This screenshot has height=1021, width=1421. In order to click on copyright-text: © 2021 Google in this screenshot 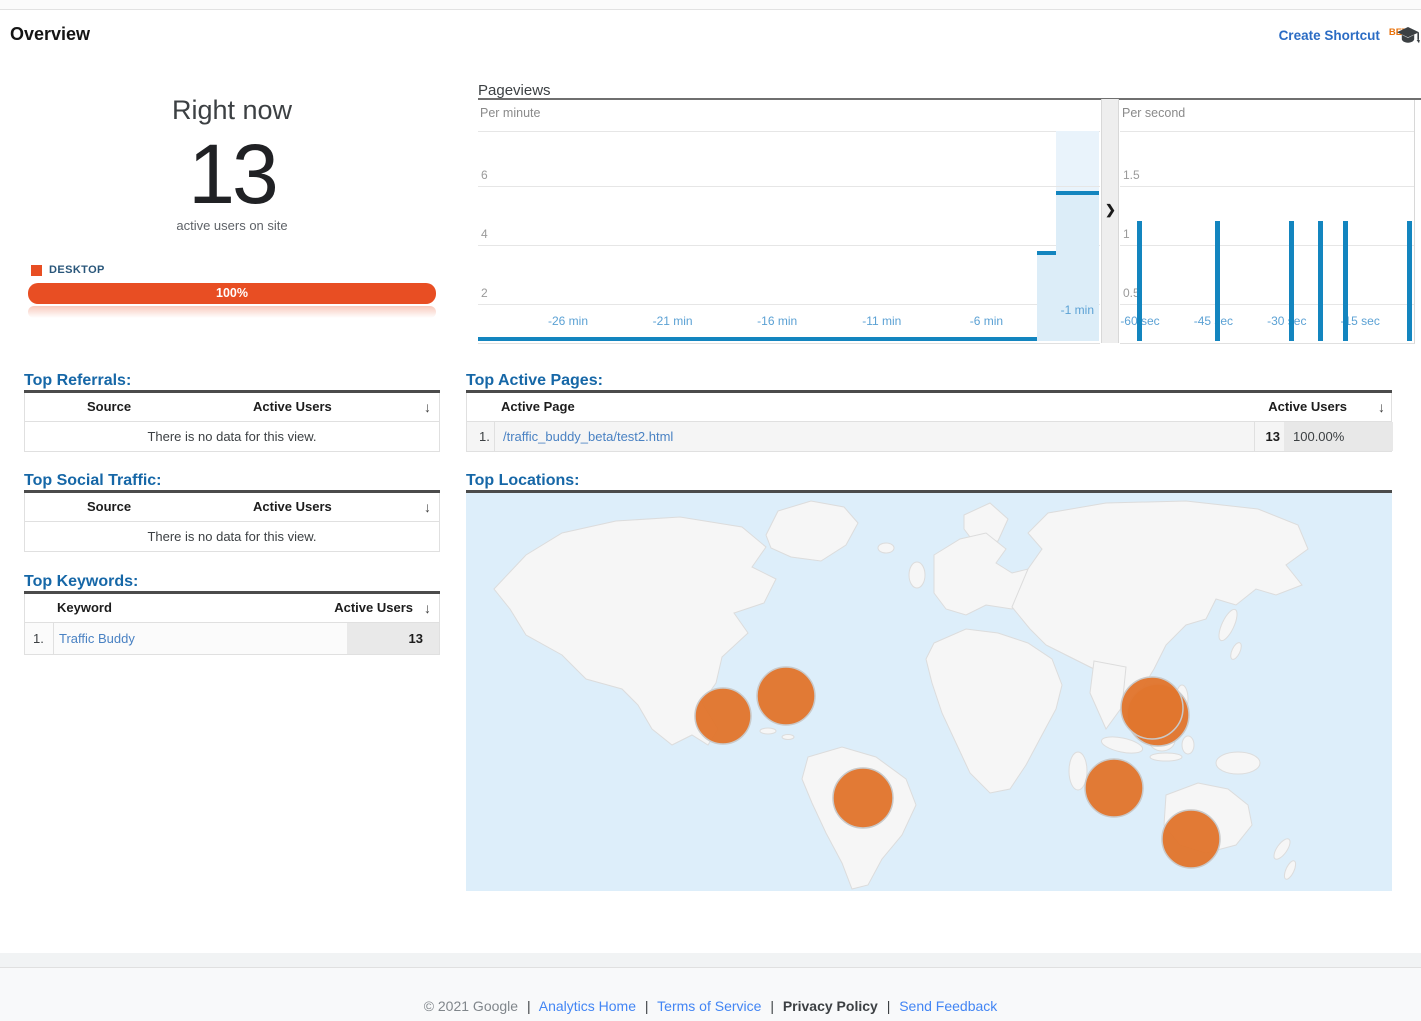, I will do `click(471, 1006)`.